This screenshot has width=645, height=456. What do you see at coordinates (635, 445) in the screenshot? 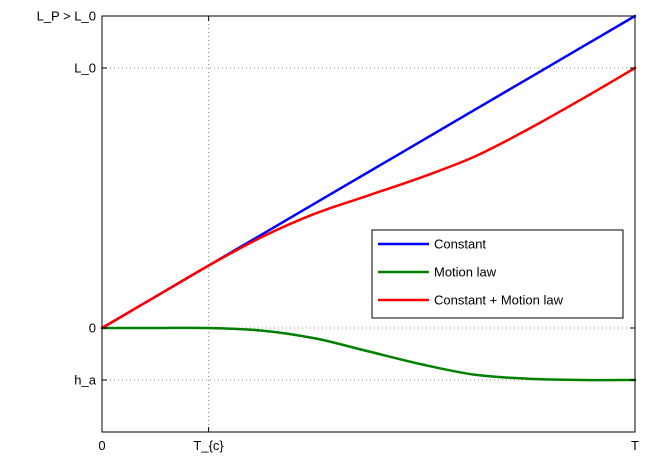
I see `x-tick-label: T` at bounding box center [635, 445].